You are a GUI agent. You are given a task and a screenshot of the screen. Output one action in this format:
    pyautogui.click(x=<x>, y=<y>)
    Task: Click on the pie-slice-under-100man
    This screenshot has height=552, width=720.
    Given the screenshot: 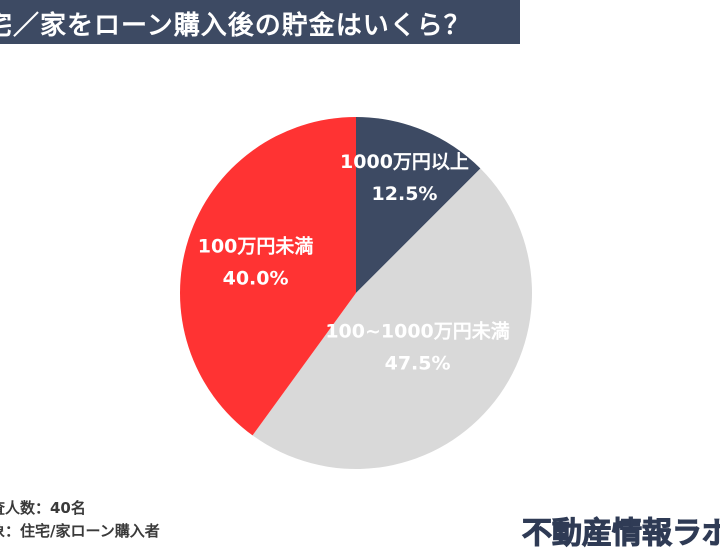 What is the action you would take?
    pyautogui.click(x=268, y=276)
    